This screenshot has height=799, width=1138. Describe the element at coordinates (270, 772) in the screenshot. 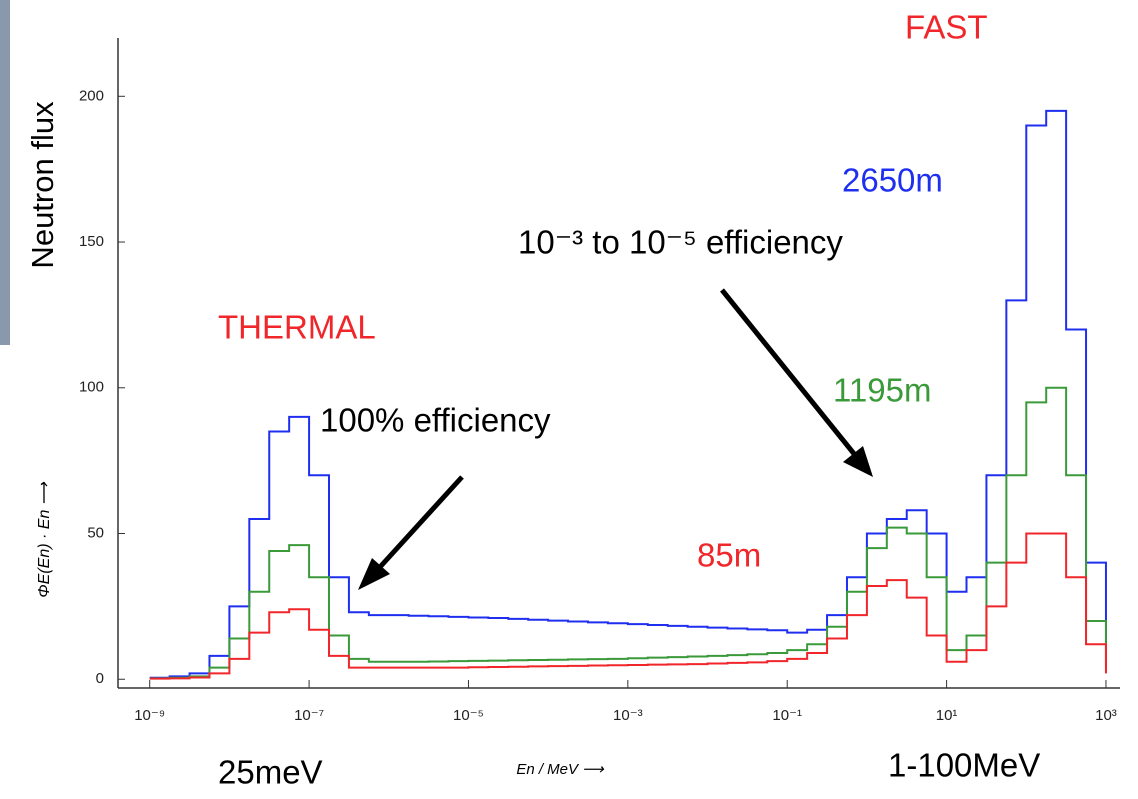

I see `annotation: 25meV` at that location.